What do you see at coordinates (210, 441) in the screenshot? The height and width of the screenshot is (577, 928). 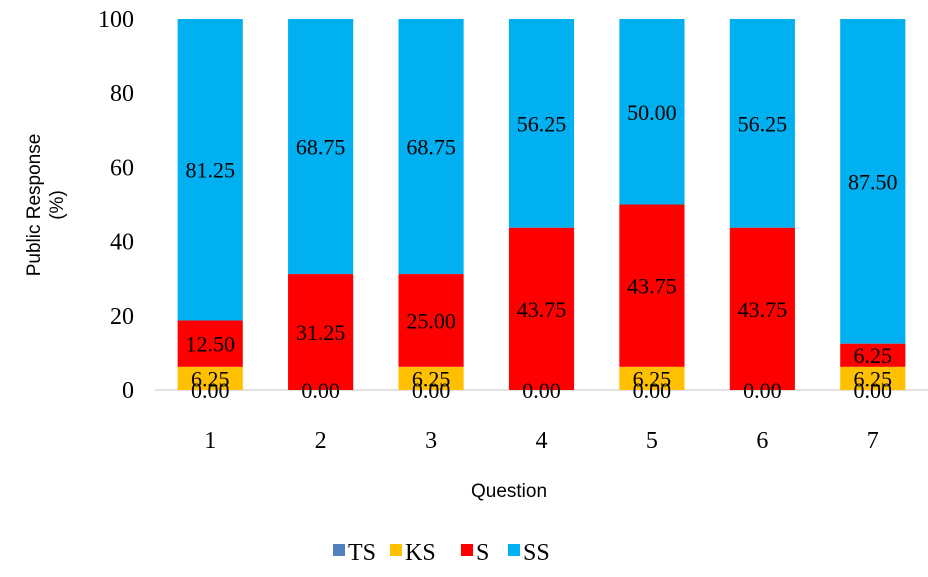 I see `x-tick-label: 1` at bounding box center [210, 441].